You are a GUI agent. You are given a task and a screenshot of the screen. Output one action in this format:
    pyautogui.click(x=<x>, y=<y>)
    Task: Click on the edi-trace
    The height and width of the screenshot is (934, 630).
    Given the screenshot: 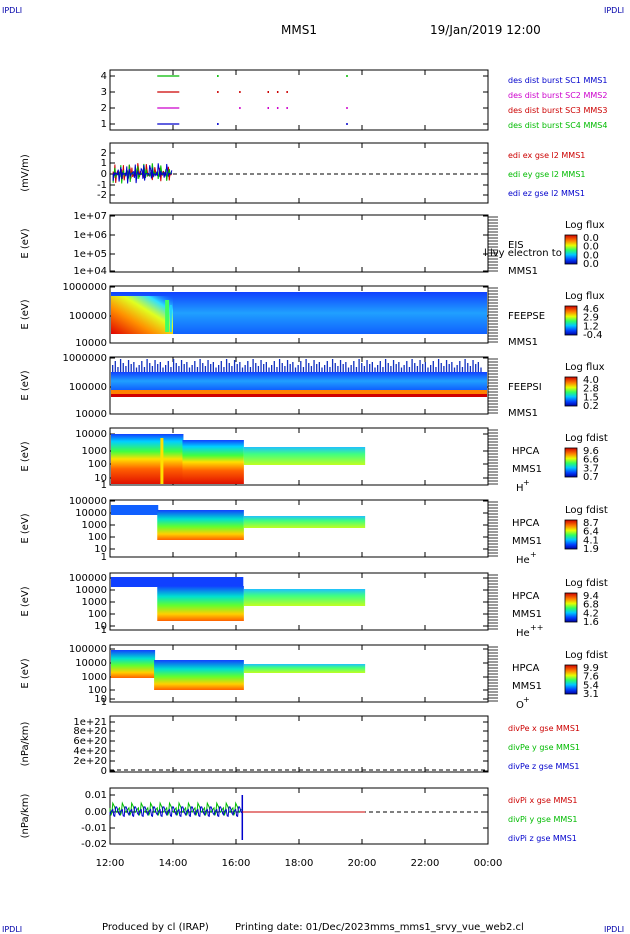 What is the action you would take?
    pyautogui.click(x=142, y=173)
    